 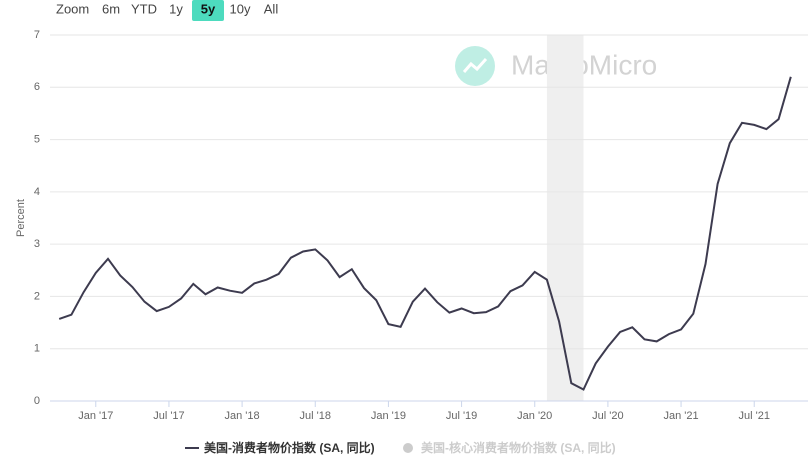 I want to click on y-tick-label: 5, so click(x=37, y=139).